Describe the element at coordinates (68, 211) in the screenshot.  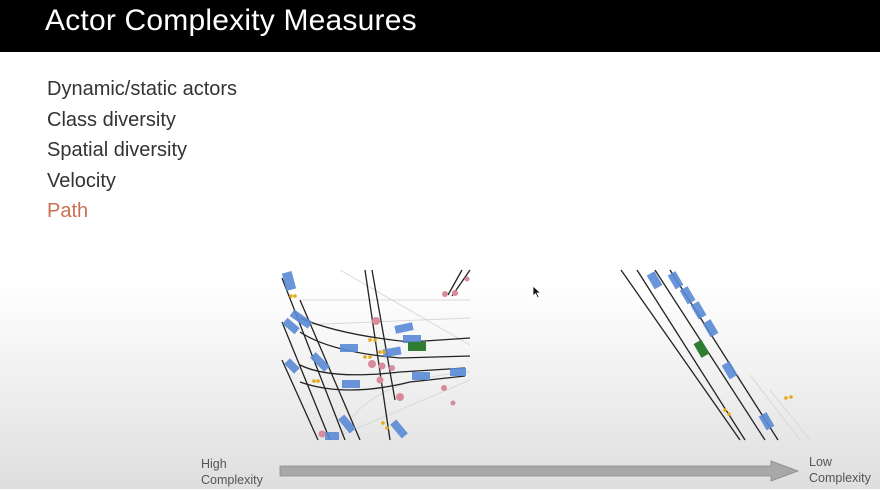
I see `bullet-item-path: Path` at that location.